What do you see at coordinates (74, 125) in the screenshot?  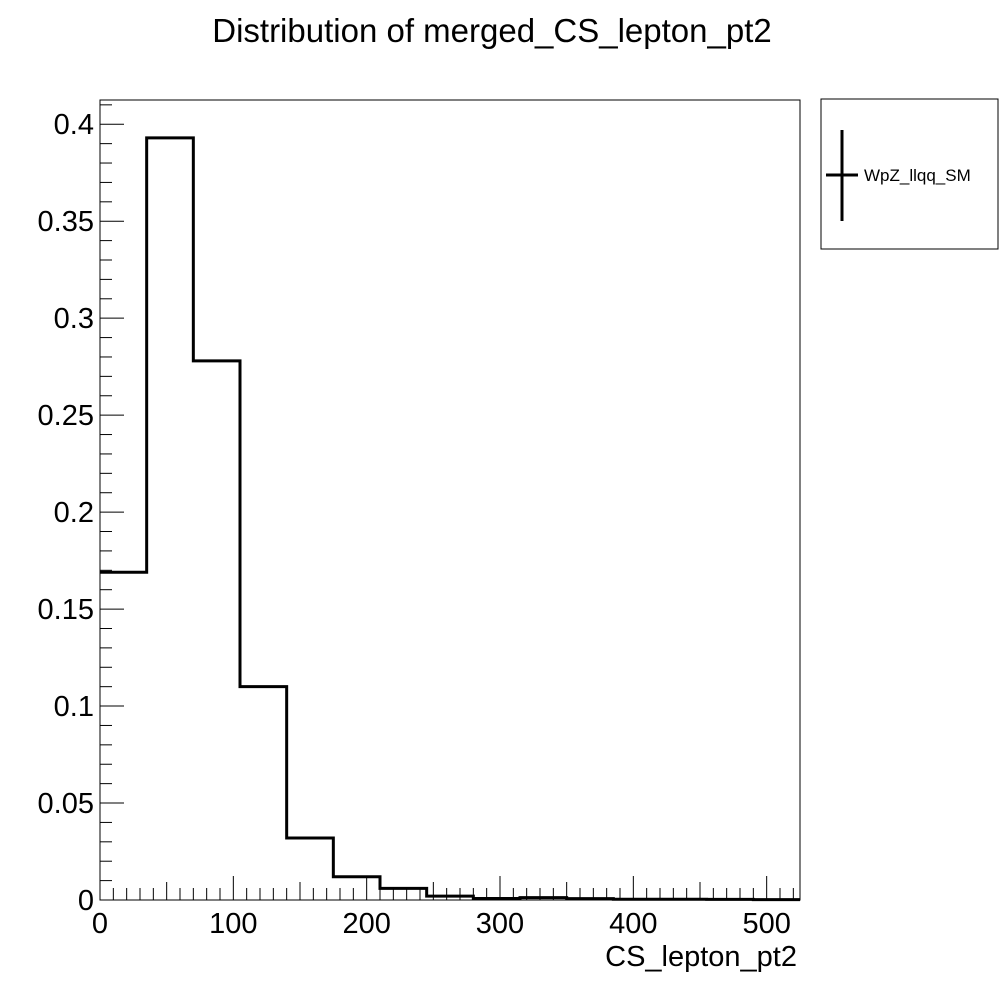 I see `y-tick-label: 0.4` at bounding box center [74, 125].